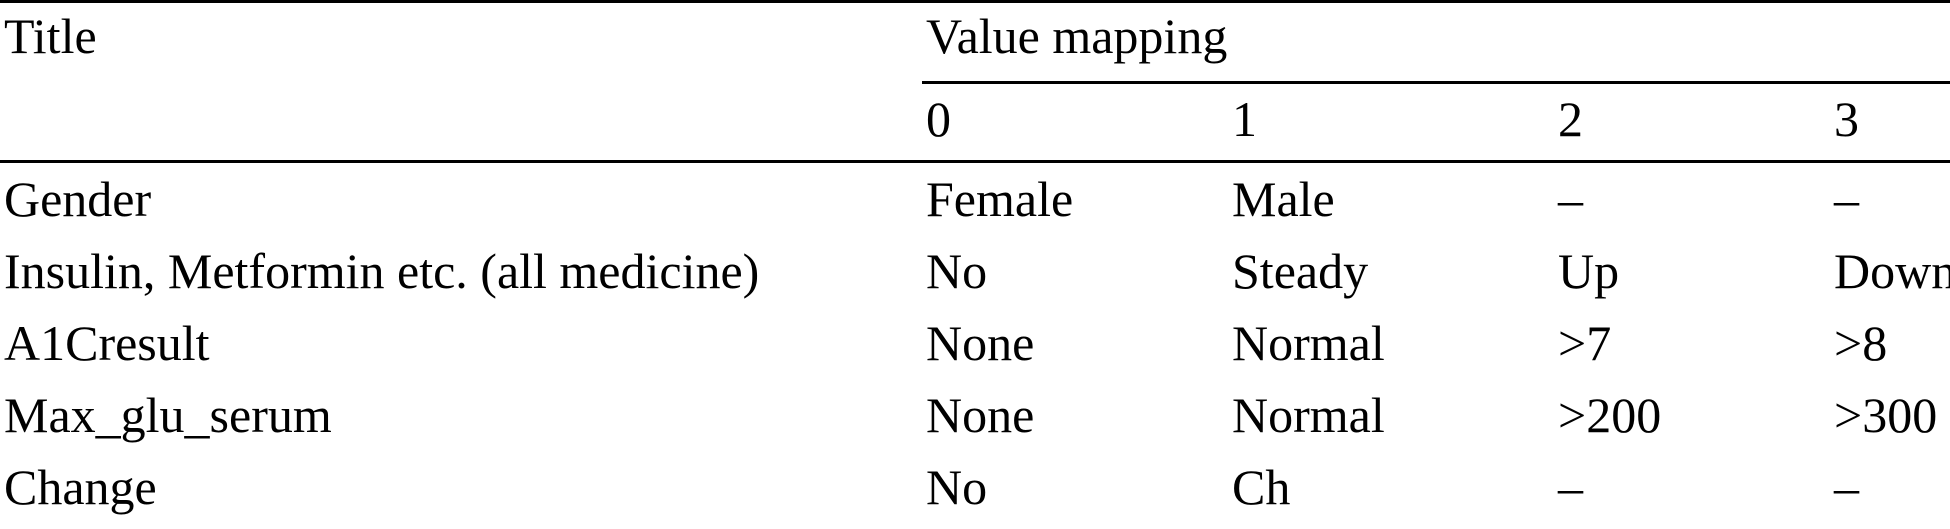  I want to click on row-title: Gender, so click(78, 199).